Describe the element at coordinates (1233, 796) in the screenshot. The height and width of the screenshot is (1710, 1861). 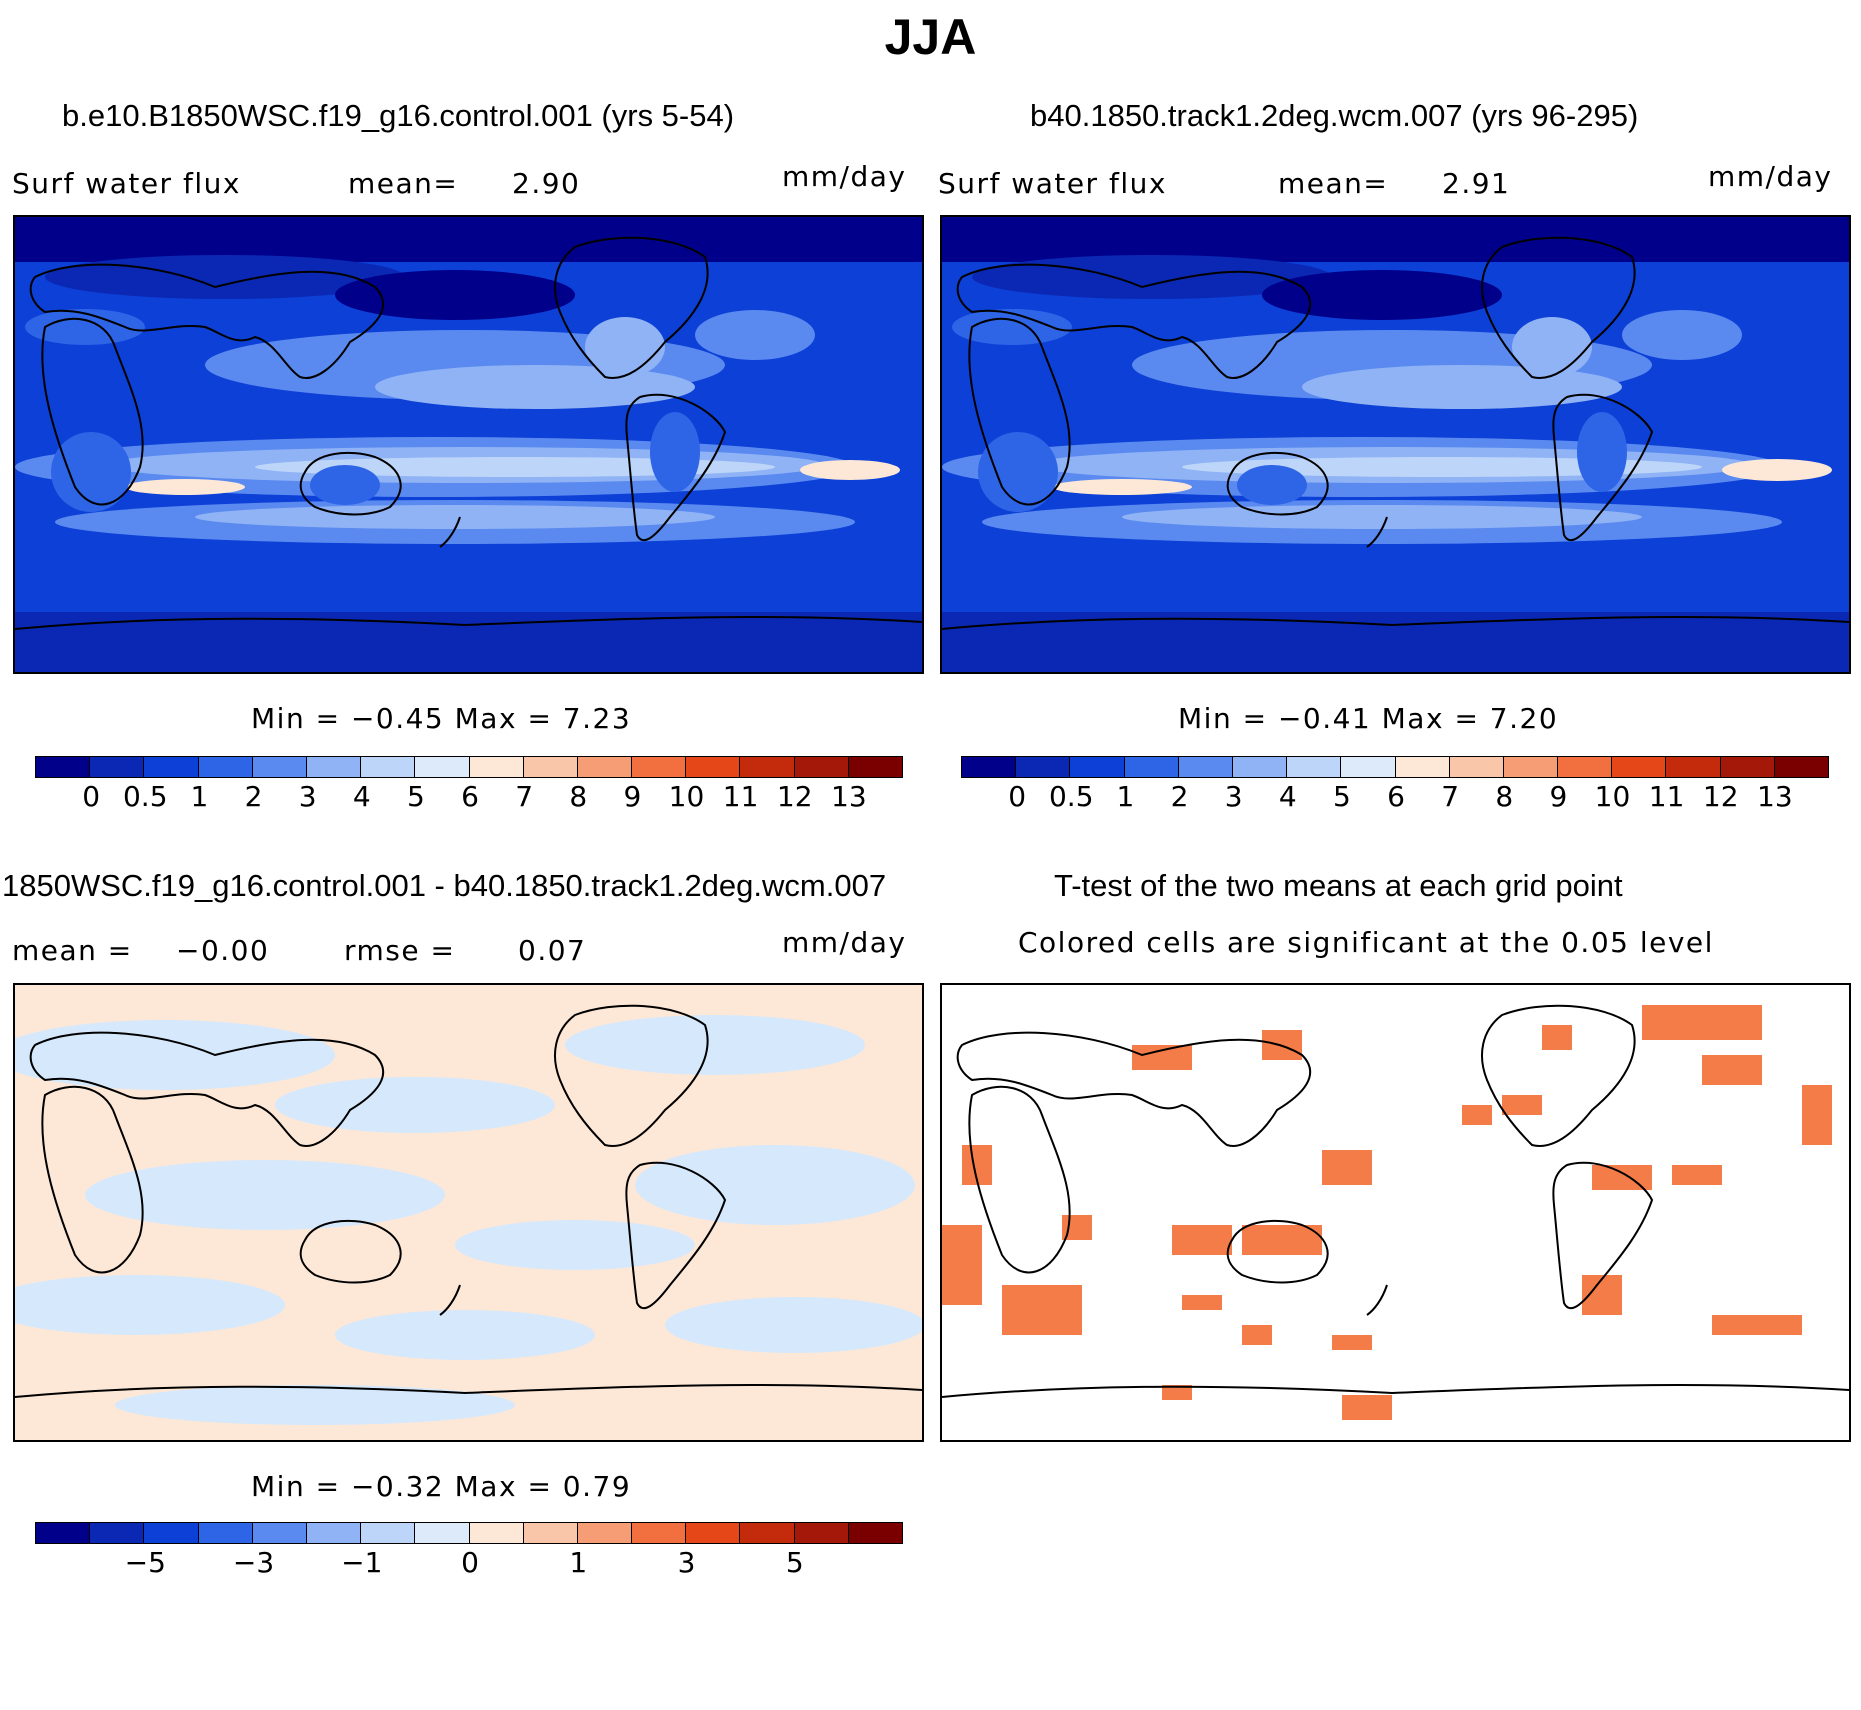
I see `panel-2-colorbar-tick: 3` at that location.